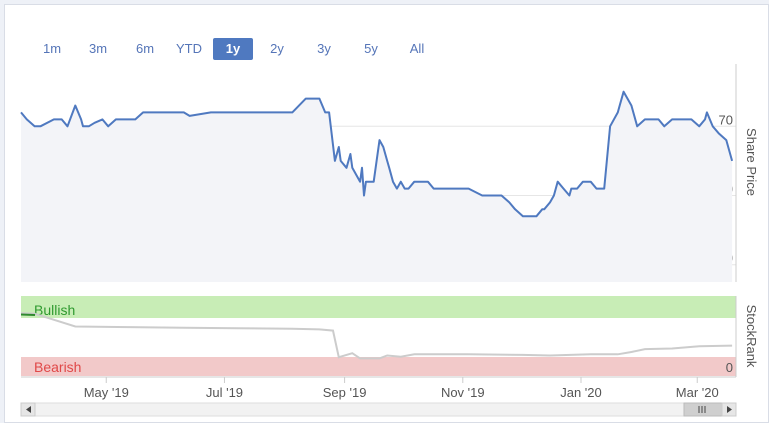 Image resolution: width=769 pixels, height=423 pixels. Describe the element at coordinates (277, 48) in the screenshot. I see `range-button-2y: 2y` at that location.